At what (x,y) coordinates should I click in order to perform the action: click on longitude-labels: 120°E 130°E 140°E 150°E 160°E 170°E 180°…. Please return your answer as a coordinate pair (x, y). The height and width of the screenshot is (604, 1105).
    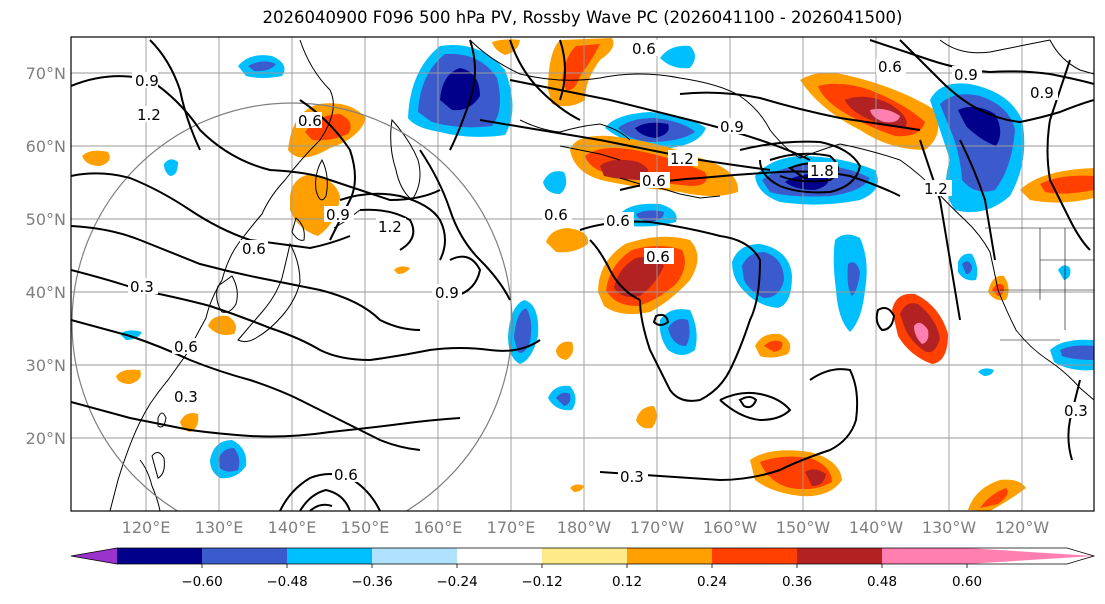
    Looking at the image, I should click on (586, 527).